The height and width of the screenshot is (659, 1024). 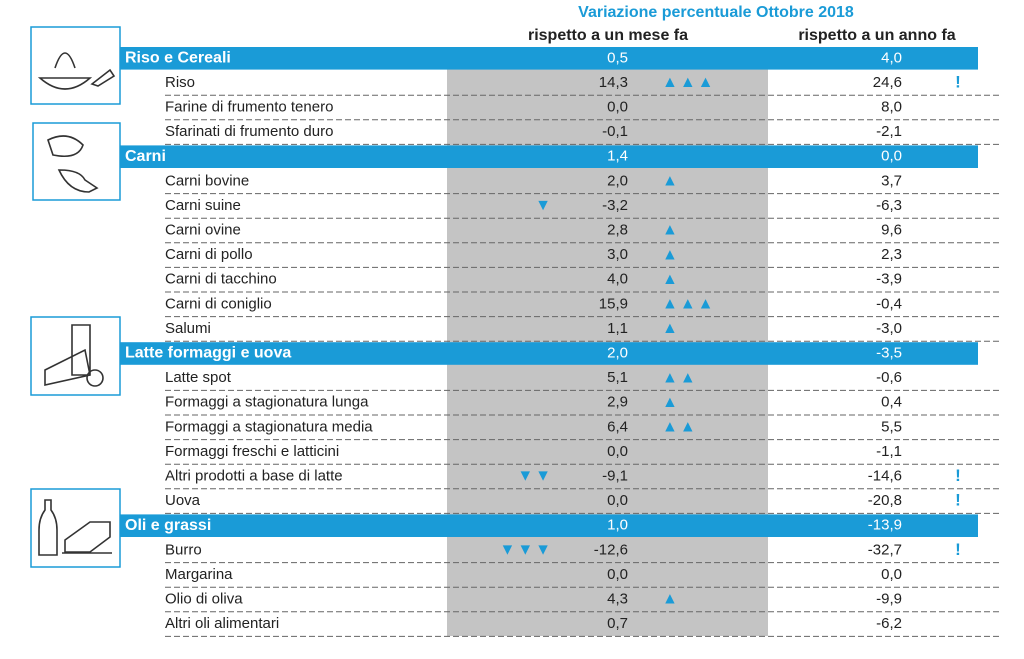 I want to click on item-year: -3,0, so click(x=889, y=328).